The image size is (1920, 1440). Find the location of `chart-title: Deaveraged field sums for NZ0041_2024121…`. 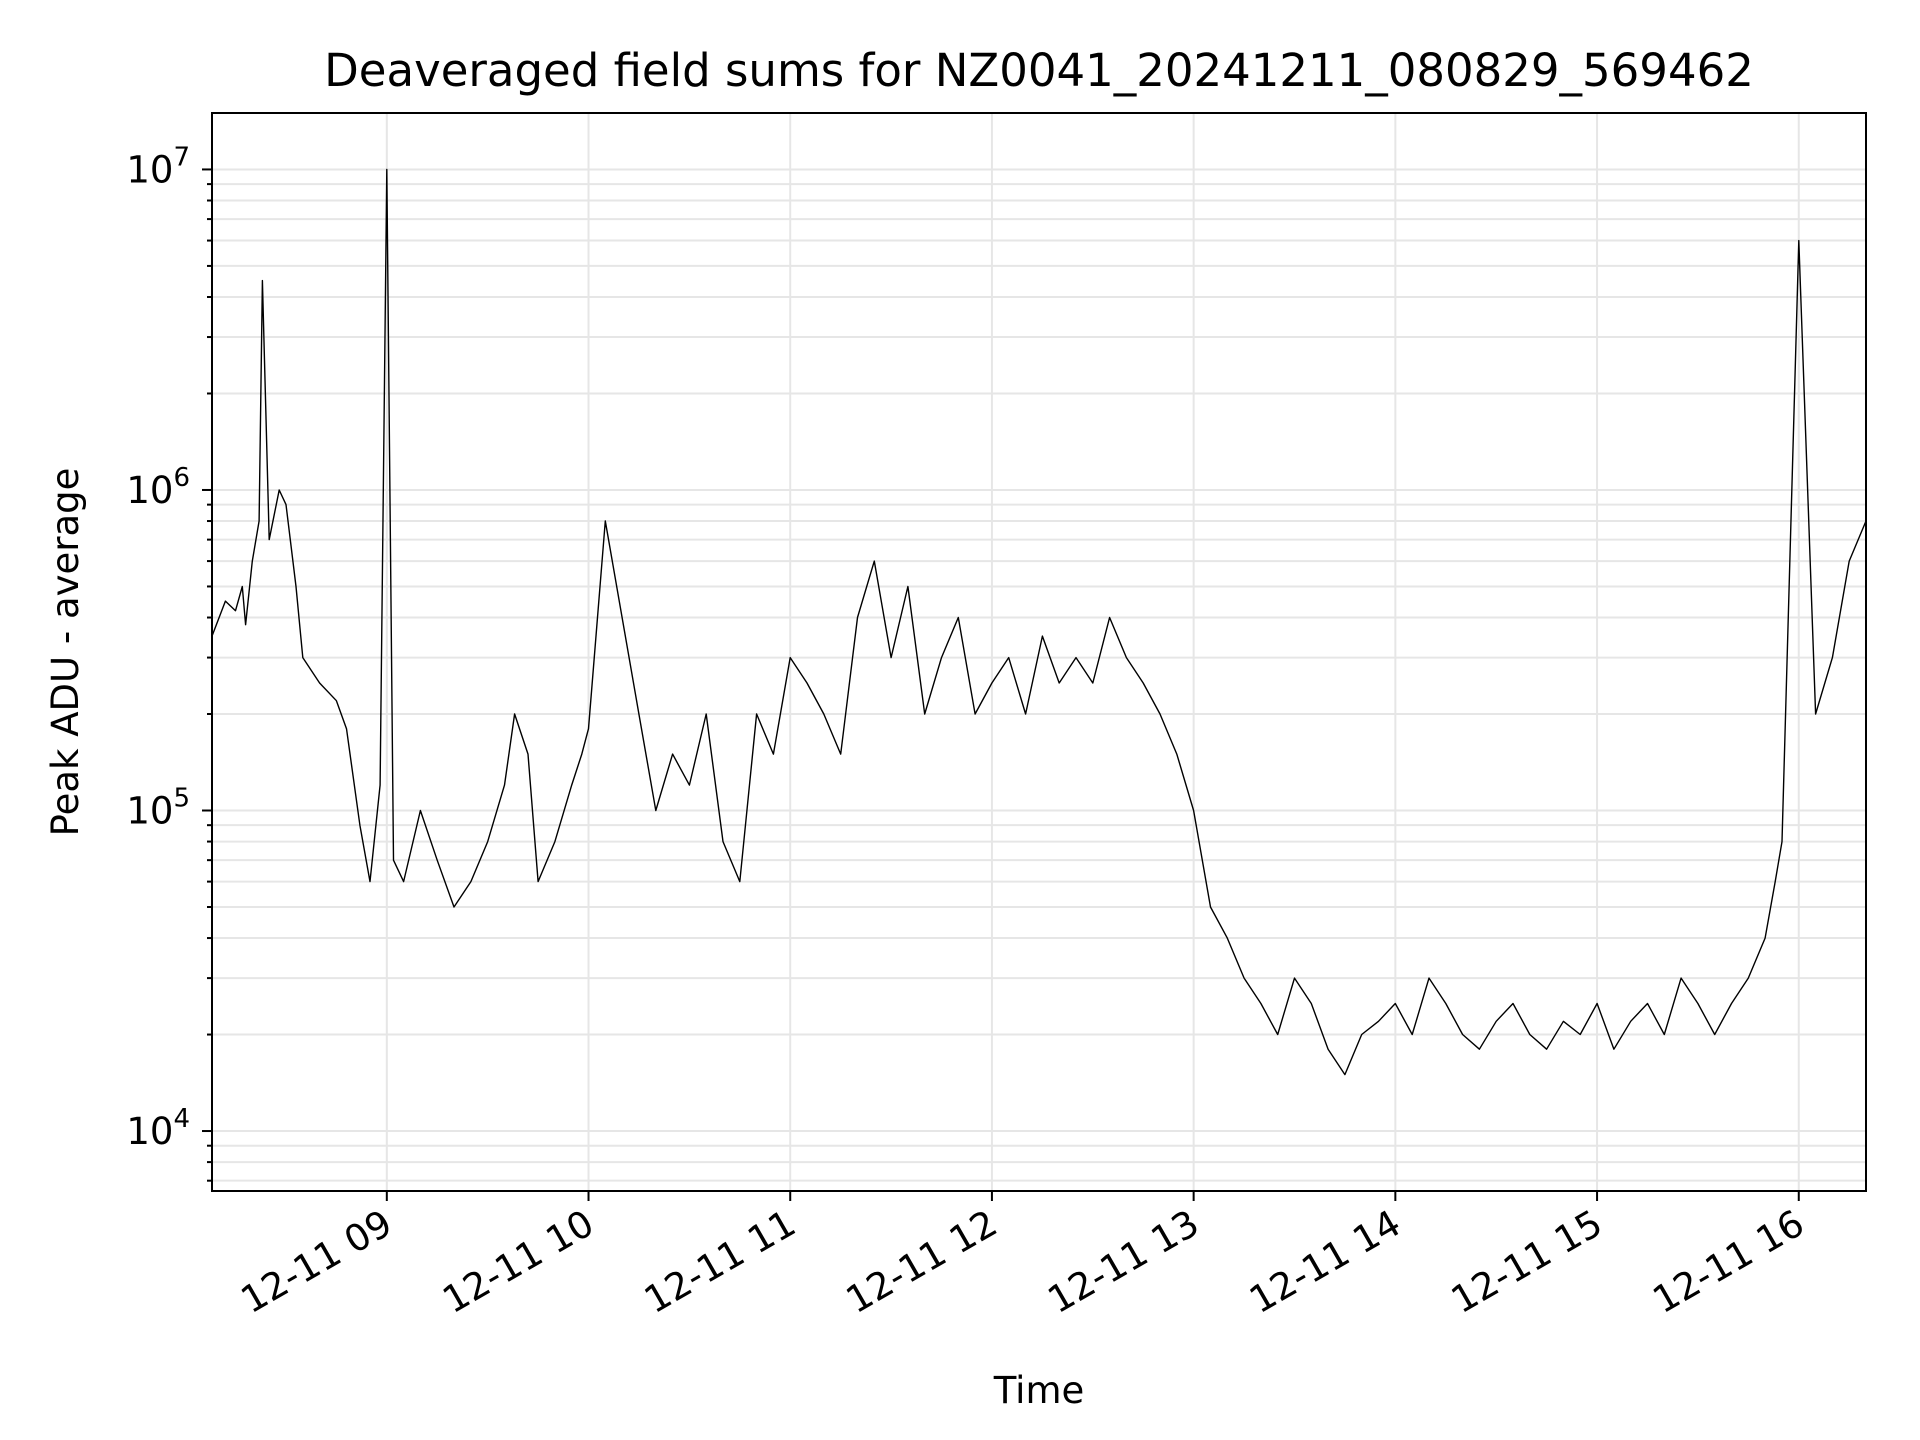

chart-title: Deaveraged field sums for NZ0041_2024121… is located at coordinates (1039, 70).